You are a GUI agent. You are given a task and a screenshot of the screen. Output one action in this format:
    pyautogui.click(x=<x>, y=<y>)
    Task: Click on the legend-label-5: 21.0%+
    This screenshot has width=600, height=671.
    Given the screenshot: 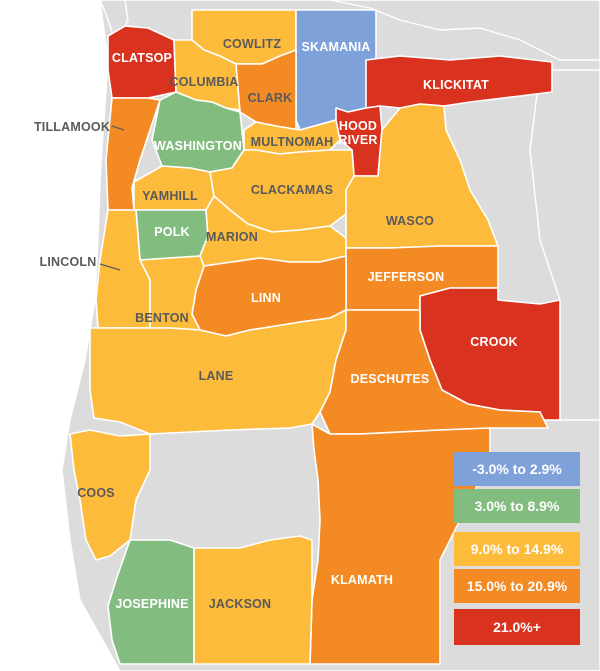 What is the action you would take?
    pyautogui.click(x=517, y=627)
    